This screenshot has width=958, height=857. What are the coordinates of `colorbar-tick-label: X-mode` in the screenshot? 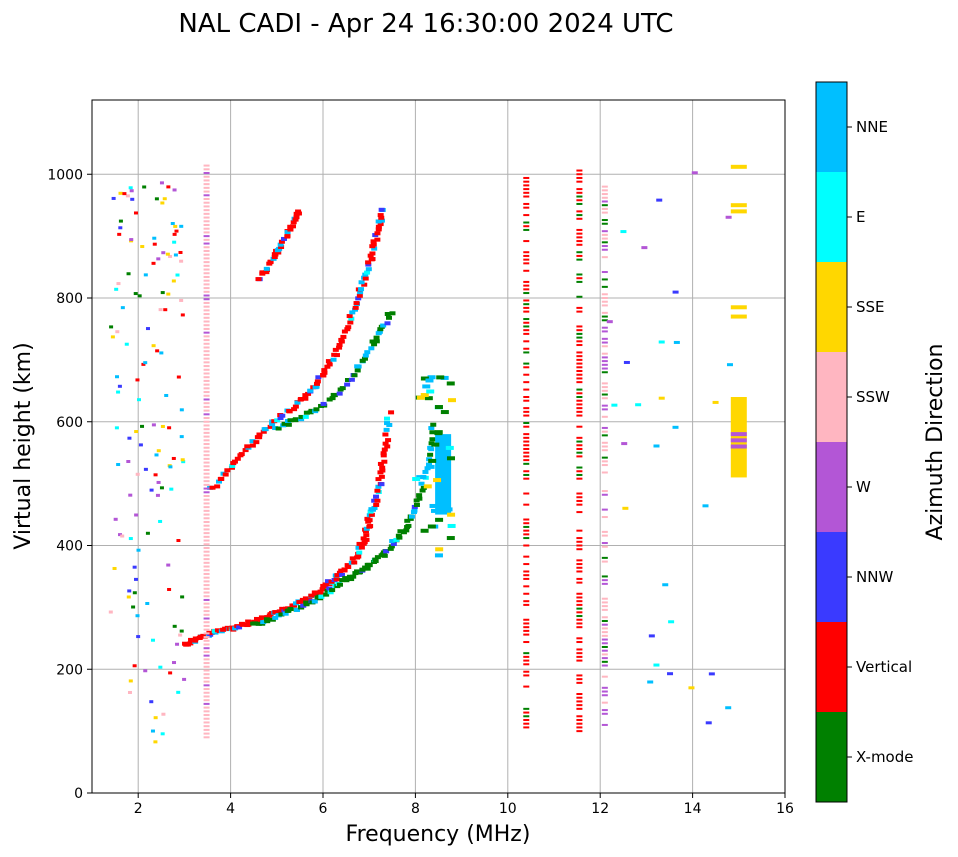 It's located at (884, 757).